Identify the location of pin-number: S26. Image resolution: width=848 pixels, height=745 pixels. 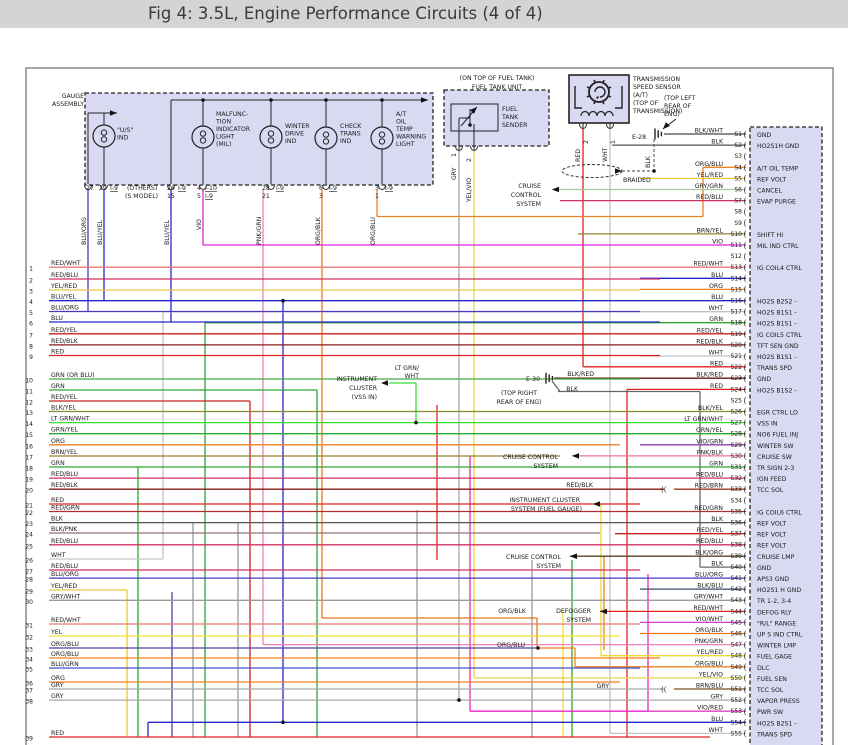
(737, 412).